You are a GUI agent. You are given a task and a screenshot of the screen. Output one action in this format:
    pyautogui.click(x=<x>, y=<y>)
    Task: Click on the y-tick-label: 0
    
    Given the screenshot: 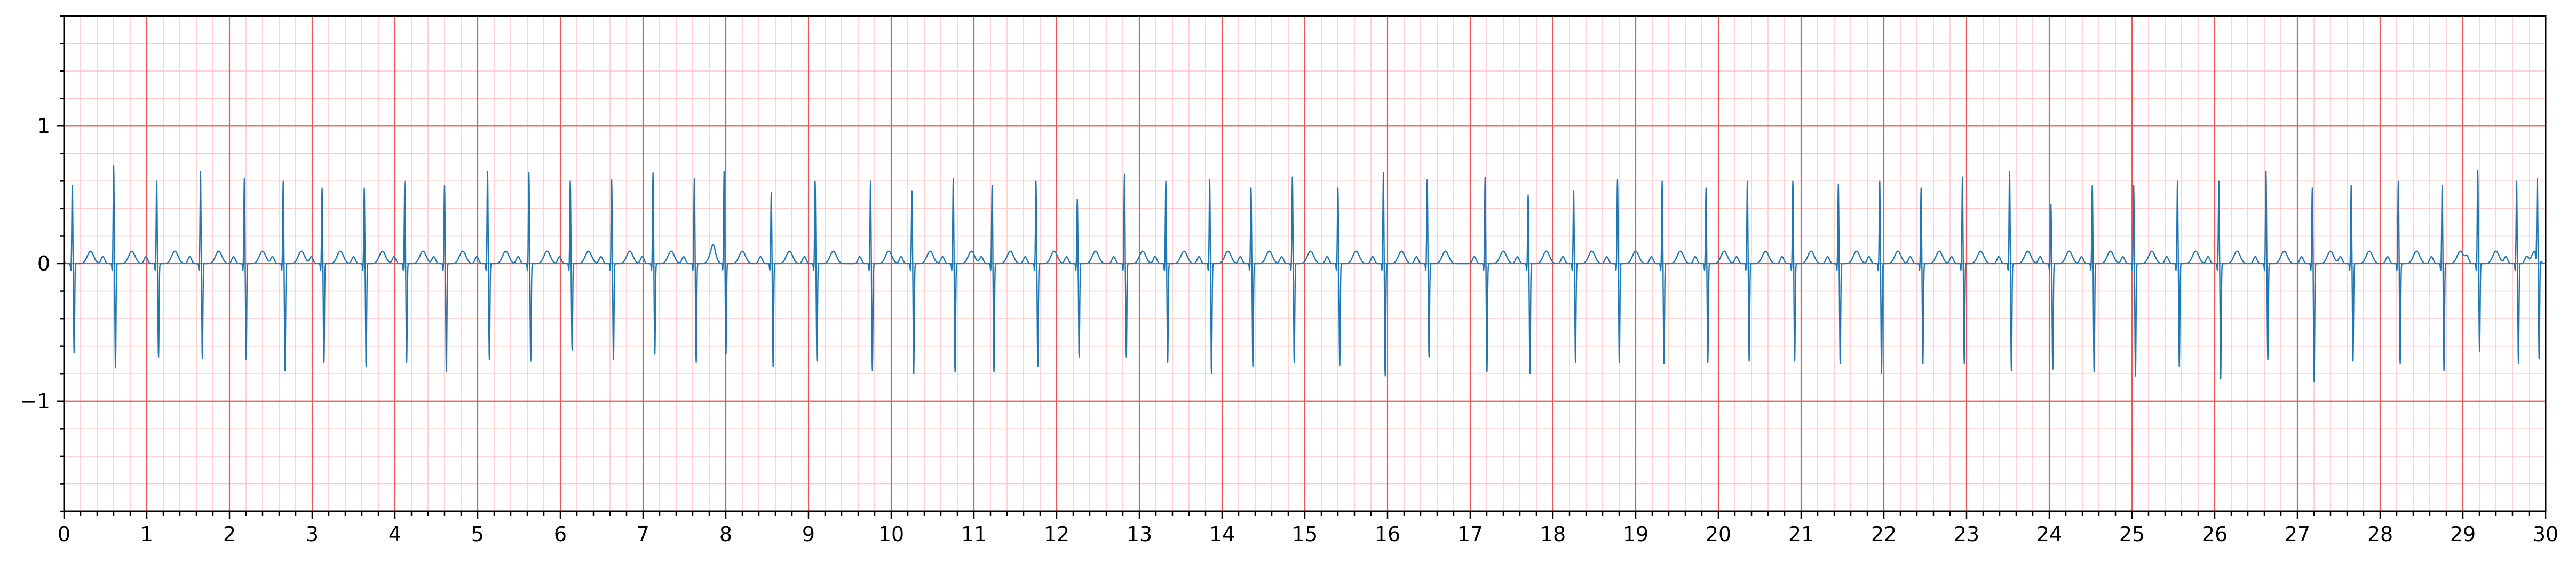 What is the action you would take?
    pyautogui.click(x=43, y=263)
    